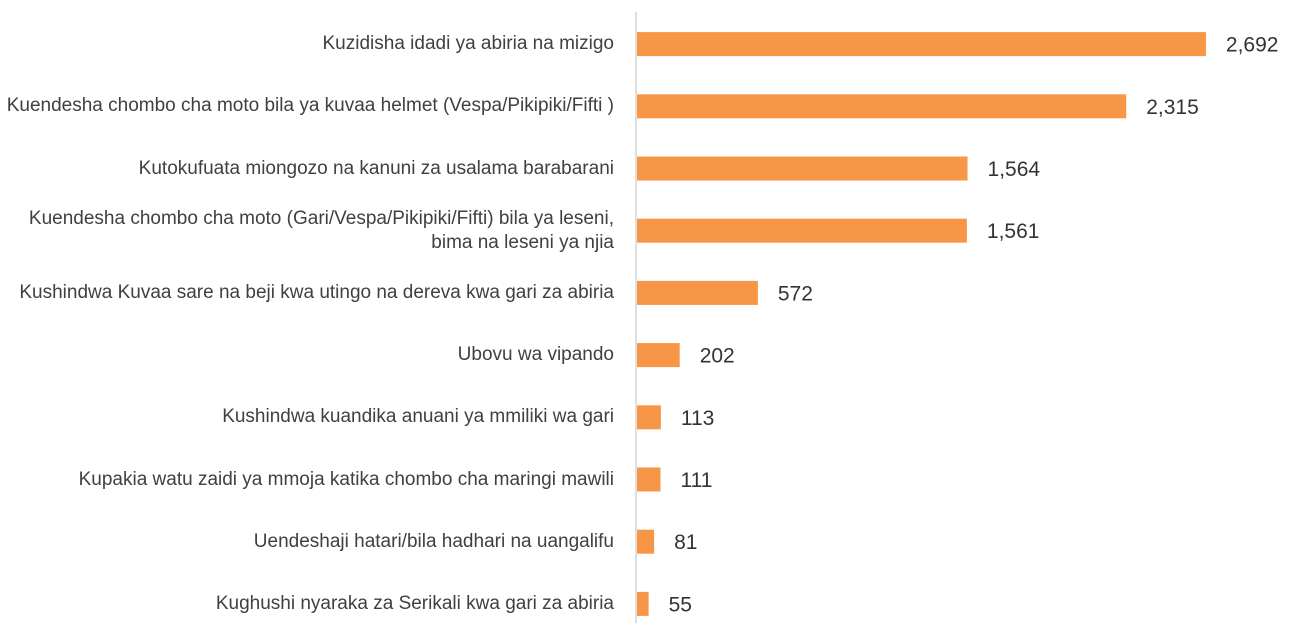  What do you see at coordinates (795, 293) in the screenshot?
I see `value-label: 572` at bounding box center [795, 293].